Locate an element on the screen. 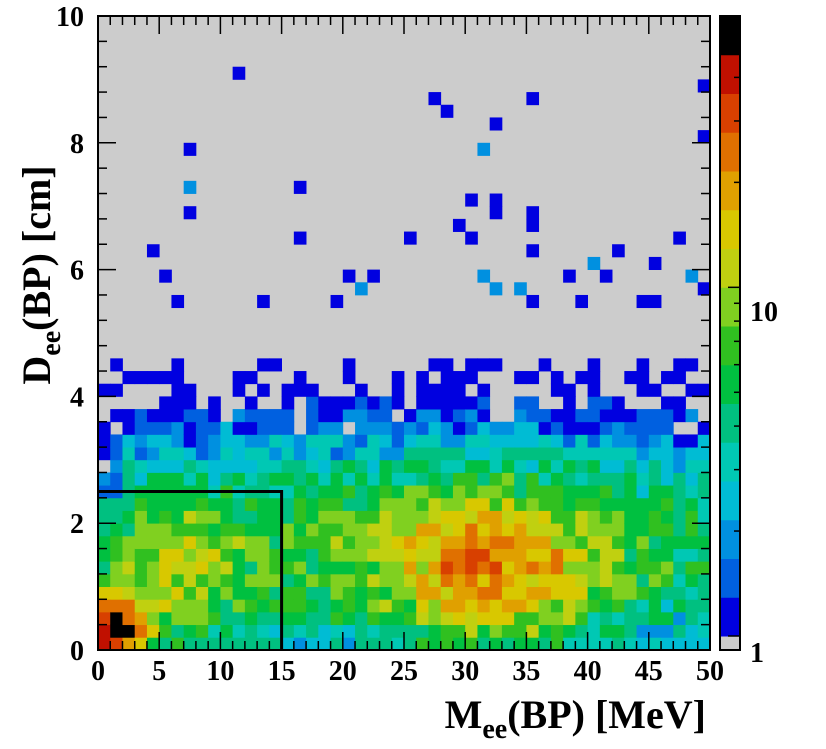 The image size is (826, 749). colorbar-label-1: 1 is located at coordinates (757, 653).